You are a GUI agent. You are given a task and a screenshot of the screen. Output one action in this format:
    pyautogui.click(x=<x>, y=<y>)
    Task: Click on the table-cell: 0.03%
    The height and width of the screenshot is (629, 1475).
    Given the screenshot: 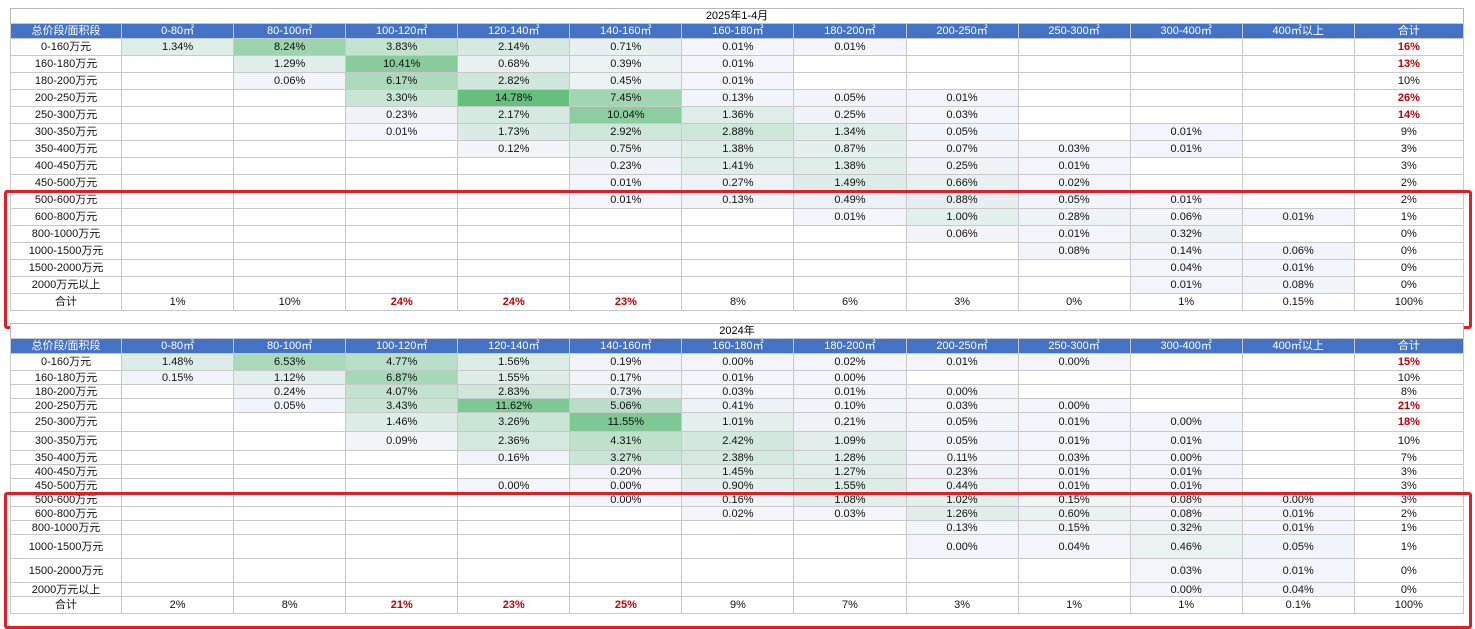 What is the action you would take?
    pyautogui.click(x=850, y=513)
    